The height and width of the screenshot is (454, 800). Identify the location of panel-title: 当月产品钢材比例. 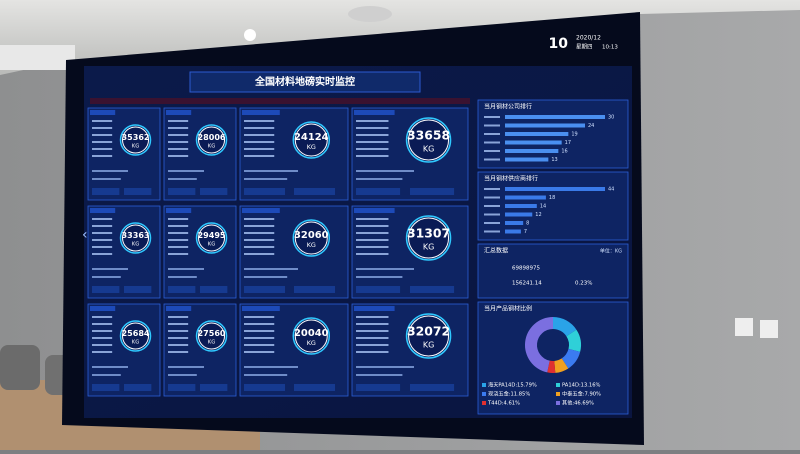
(508, 309).